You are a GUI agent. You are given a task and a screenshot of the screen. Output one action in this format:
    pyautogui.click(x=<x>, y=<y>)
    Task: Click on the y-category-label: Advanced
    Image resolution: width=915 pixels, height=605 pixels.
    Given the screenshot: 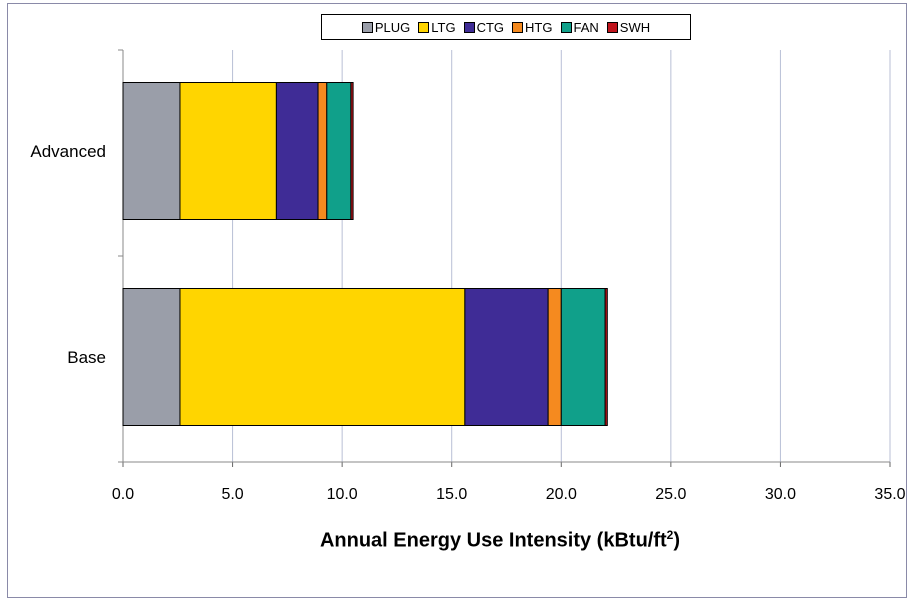 What is the action you would take?
    pyautogui.click(x=68, y=151)
    